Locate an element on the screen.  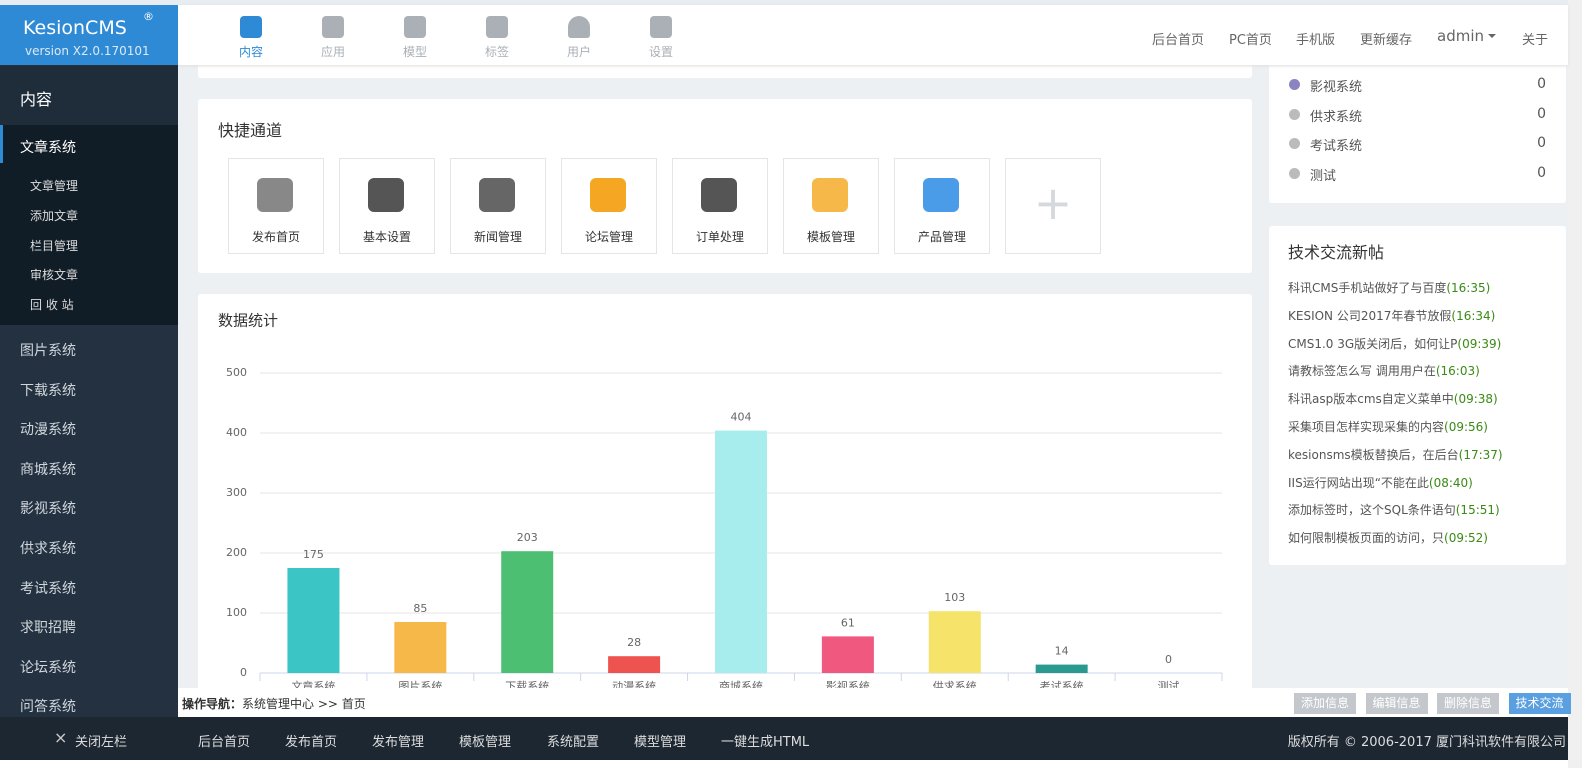
data-label: 61 is located at coordinates (848, 622).